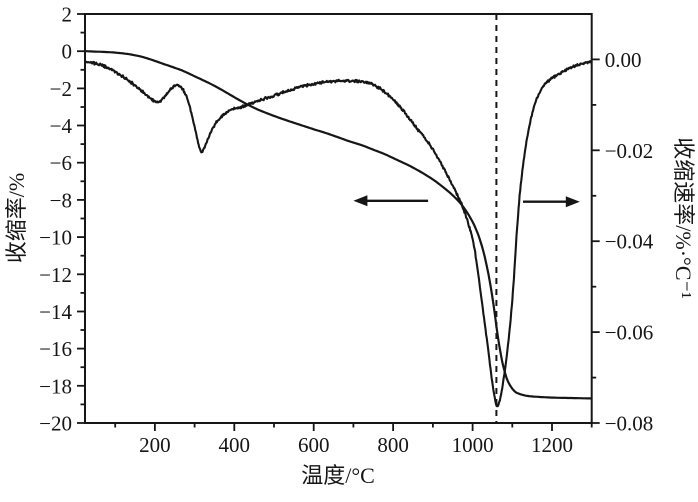  What do you see at coordinates (552, 445) in the screenshot?
I see `x-tick-label: 1200` at bounding box center [552, 445].